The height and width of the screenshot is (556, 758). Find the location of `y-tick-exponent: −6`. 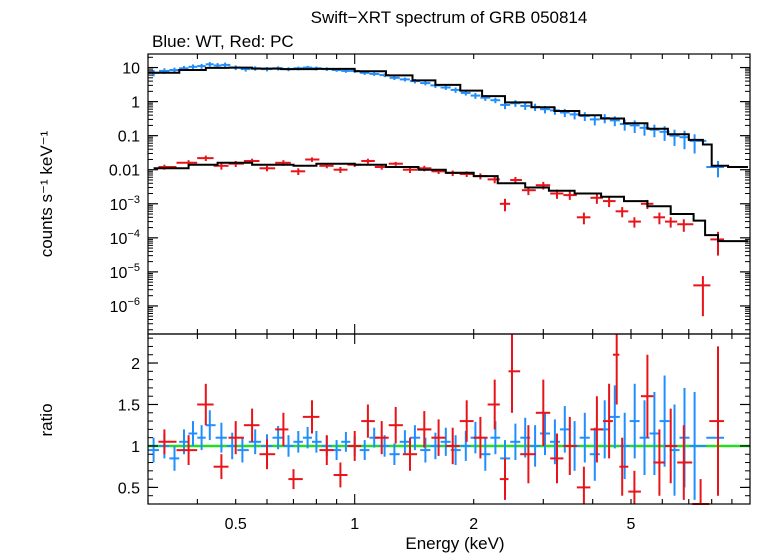

y-tick-exponent: −6 is located at coordinates (133, 302).